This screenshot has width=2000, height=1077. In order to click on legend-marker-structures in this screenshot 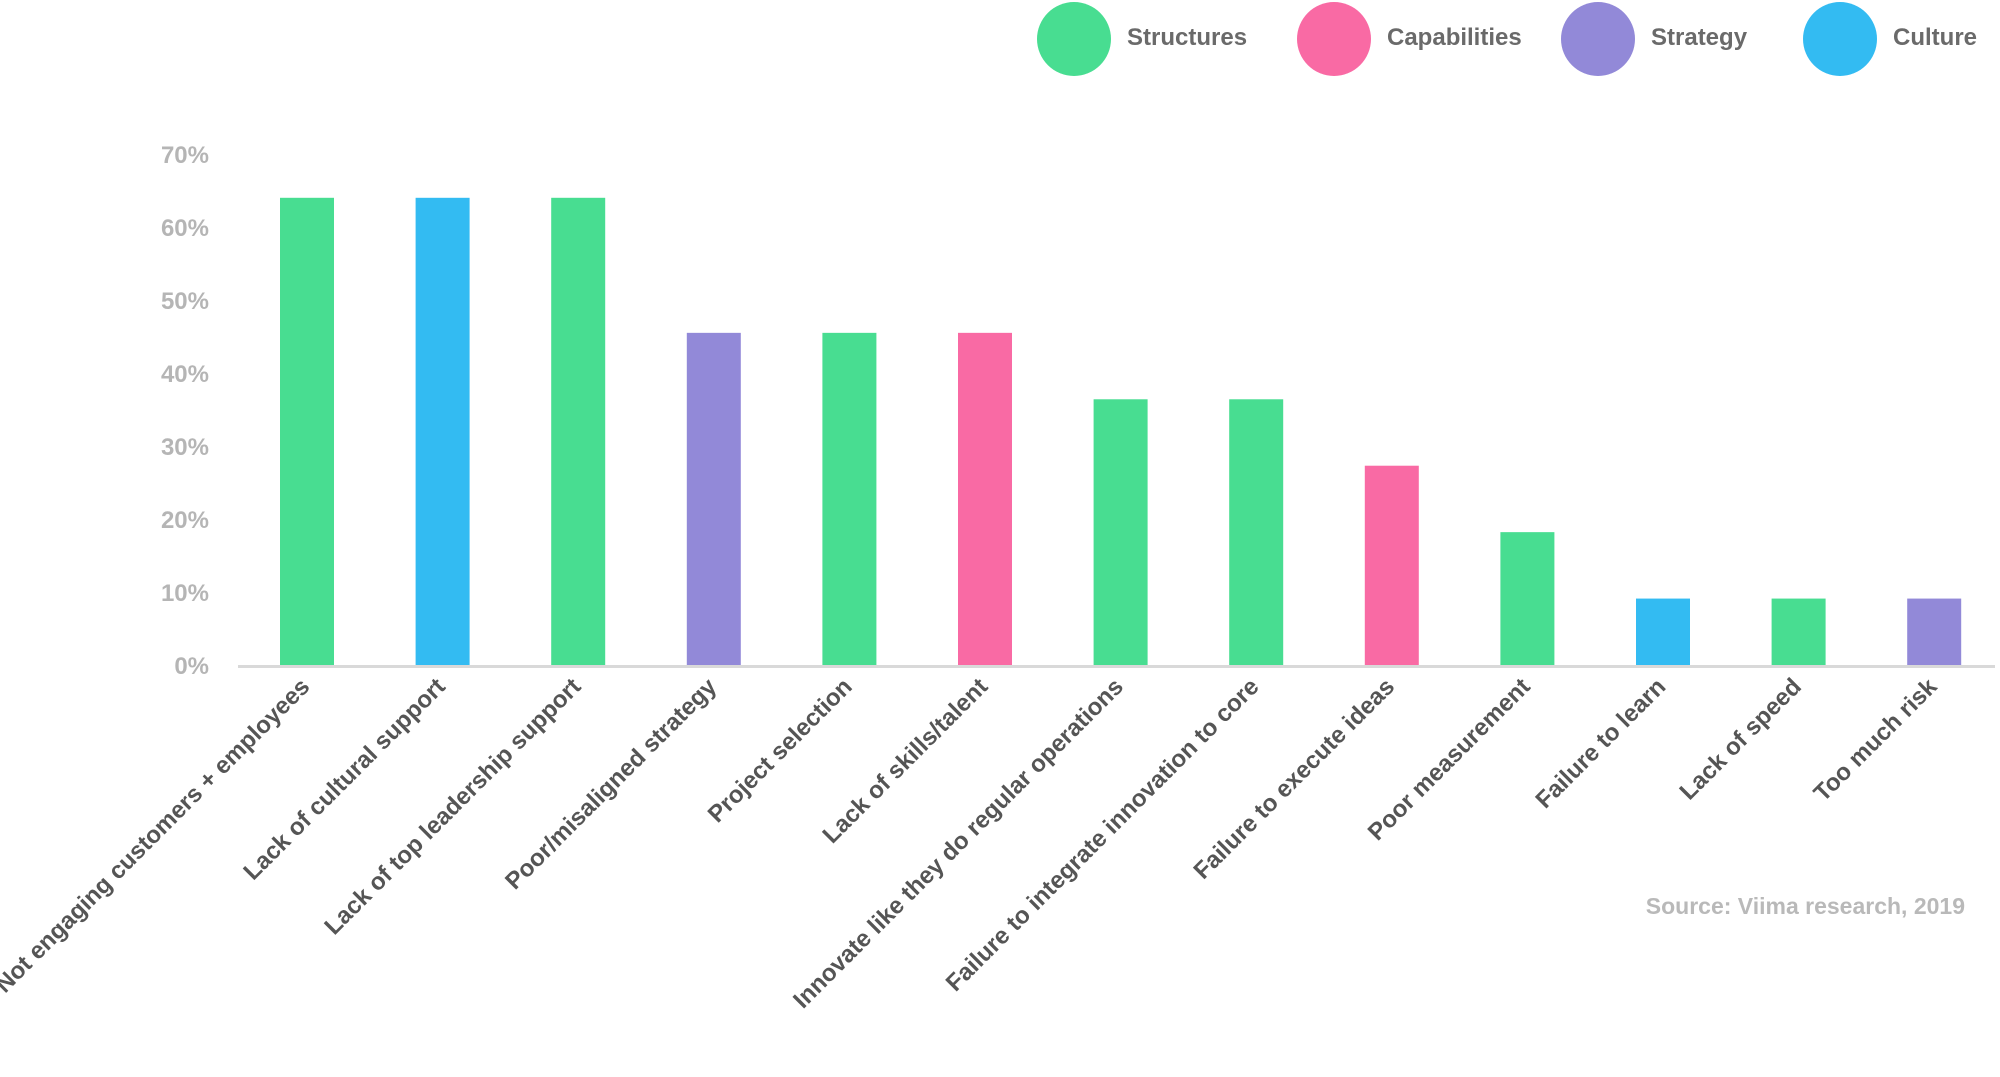, I will do `click(1074, 39)`.